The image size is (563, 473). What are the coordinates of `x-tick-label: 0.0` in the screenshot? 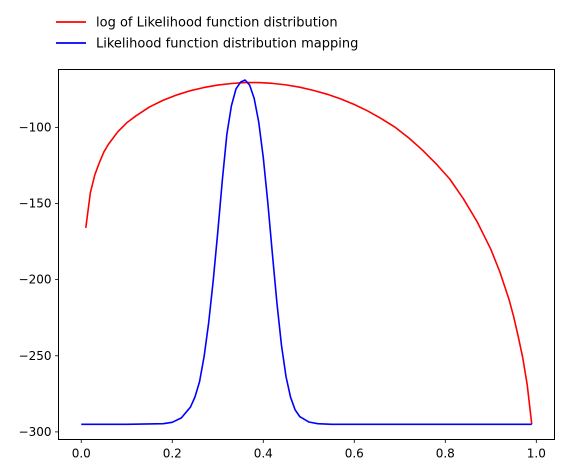 It's located at (81, 454).